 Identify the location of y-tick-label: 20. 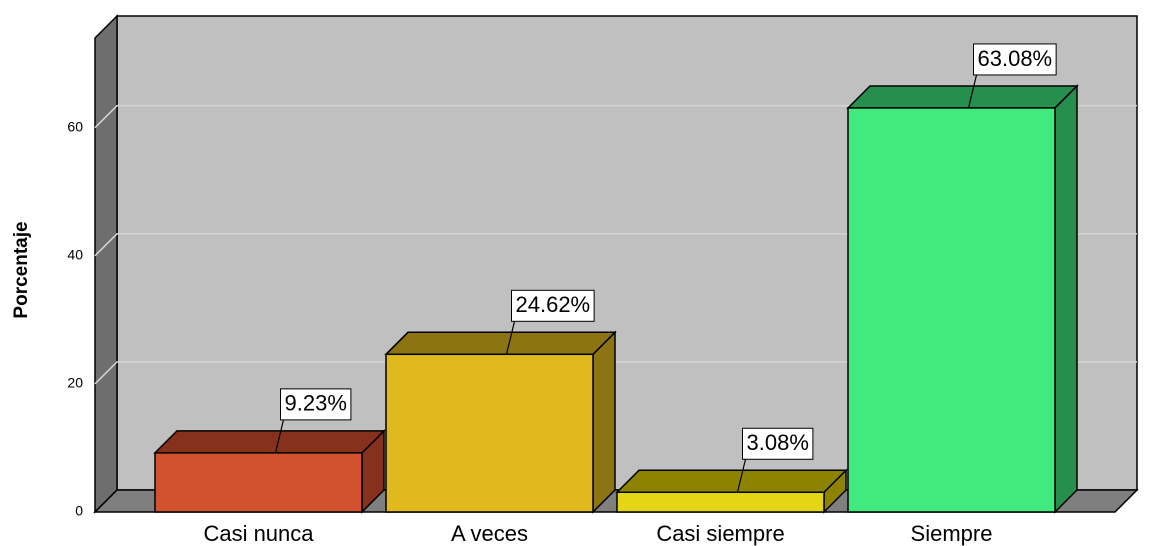
(75, 383).